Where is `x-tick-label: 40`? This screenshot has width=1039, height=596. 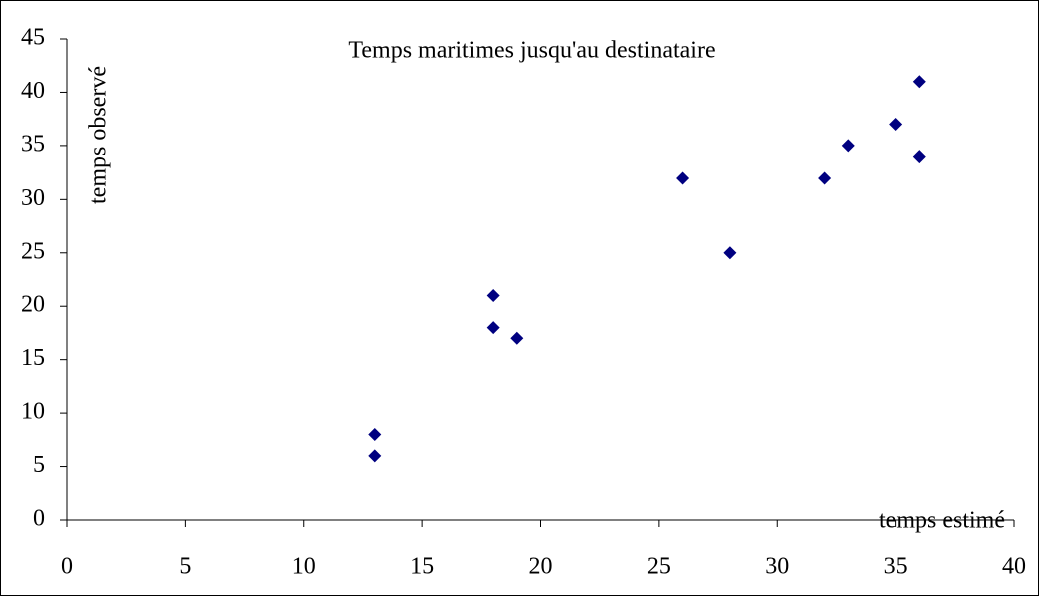 x-tick-label: 40 is located at coordinates (1014, 567).